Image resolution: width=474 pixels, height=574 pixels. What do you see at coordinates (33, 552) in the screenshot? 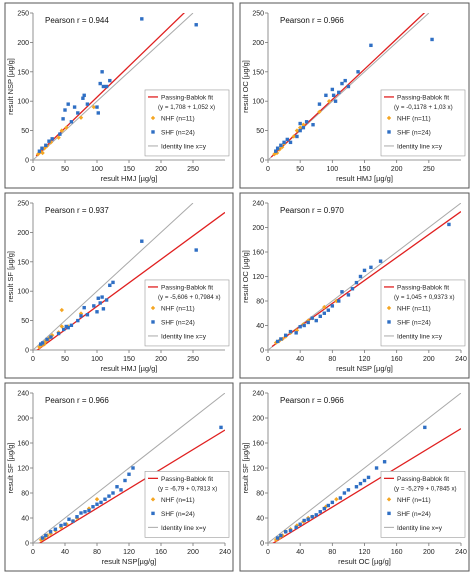
I see `x-tick-label: 0` at bounding box center [33, 552].